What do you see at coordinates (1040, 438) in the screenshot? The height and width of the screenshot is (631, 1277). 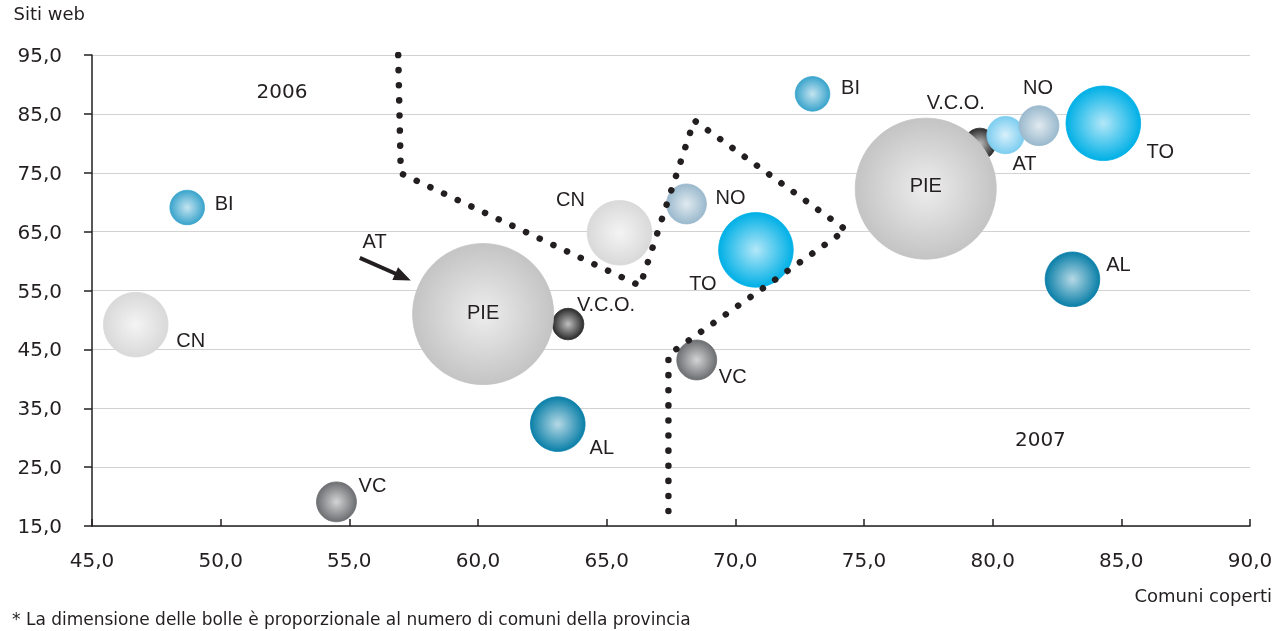 I see `annotation: 2007` at bounding box center [1040, 438].